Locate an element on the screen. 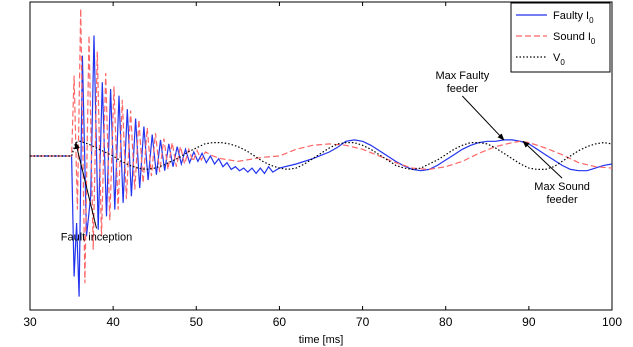 This screenshot has width=633, height=347. legend: Faulty I0 Sound I0 V0 is located at coordinates (560, 37).